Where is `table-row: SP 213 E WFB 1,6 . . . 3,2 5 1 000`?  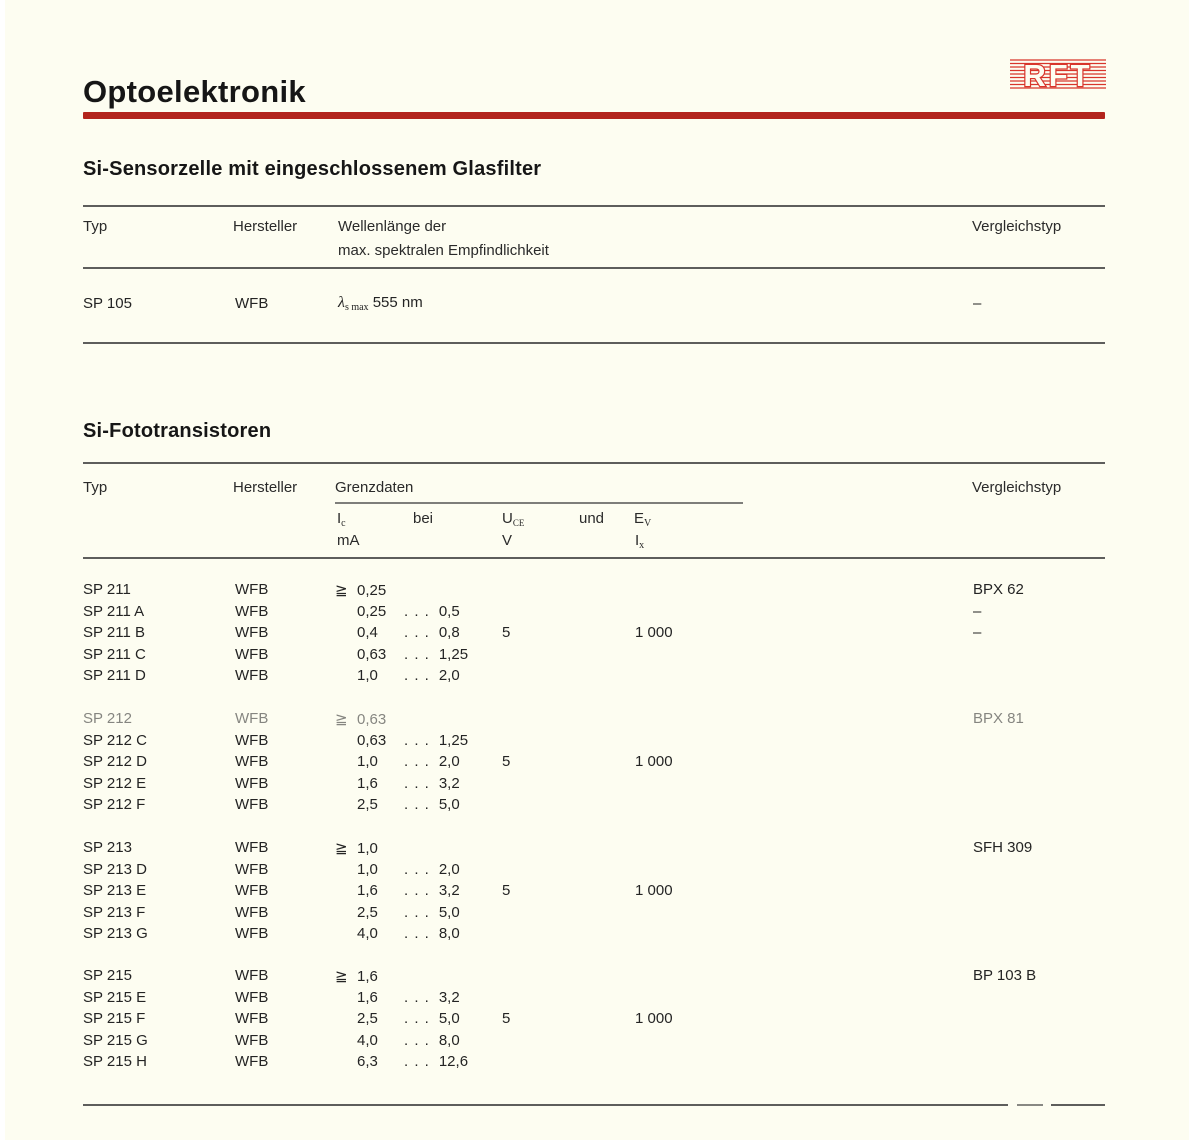 table-row: SP 213 E WFB 1,6 . . . 3,2 5 1 000 is located at coordinates (597, 893).